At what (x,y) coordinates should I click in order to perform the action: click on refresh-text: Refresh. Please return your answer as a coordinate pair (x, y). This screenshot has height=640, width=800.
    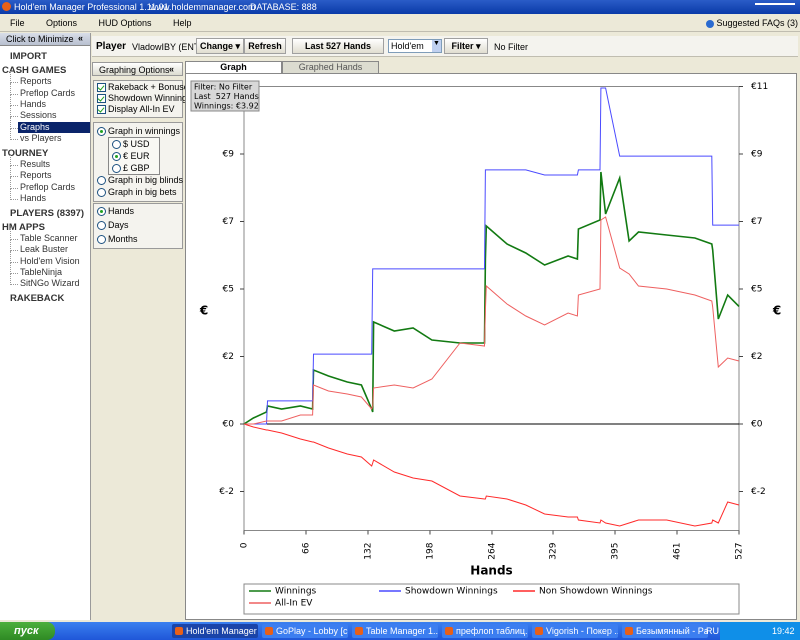
    Looking at the image, I should click on (265, 46).